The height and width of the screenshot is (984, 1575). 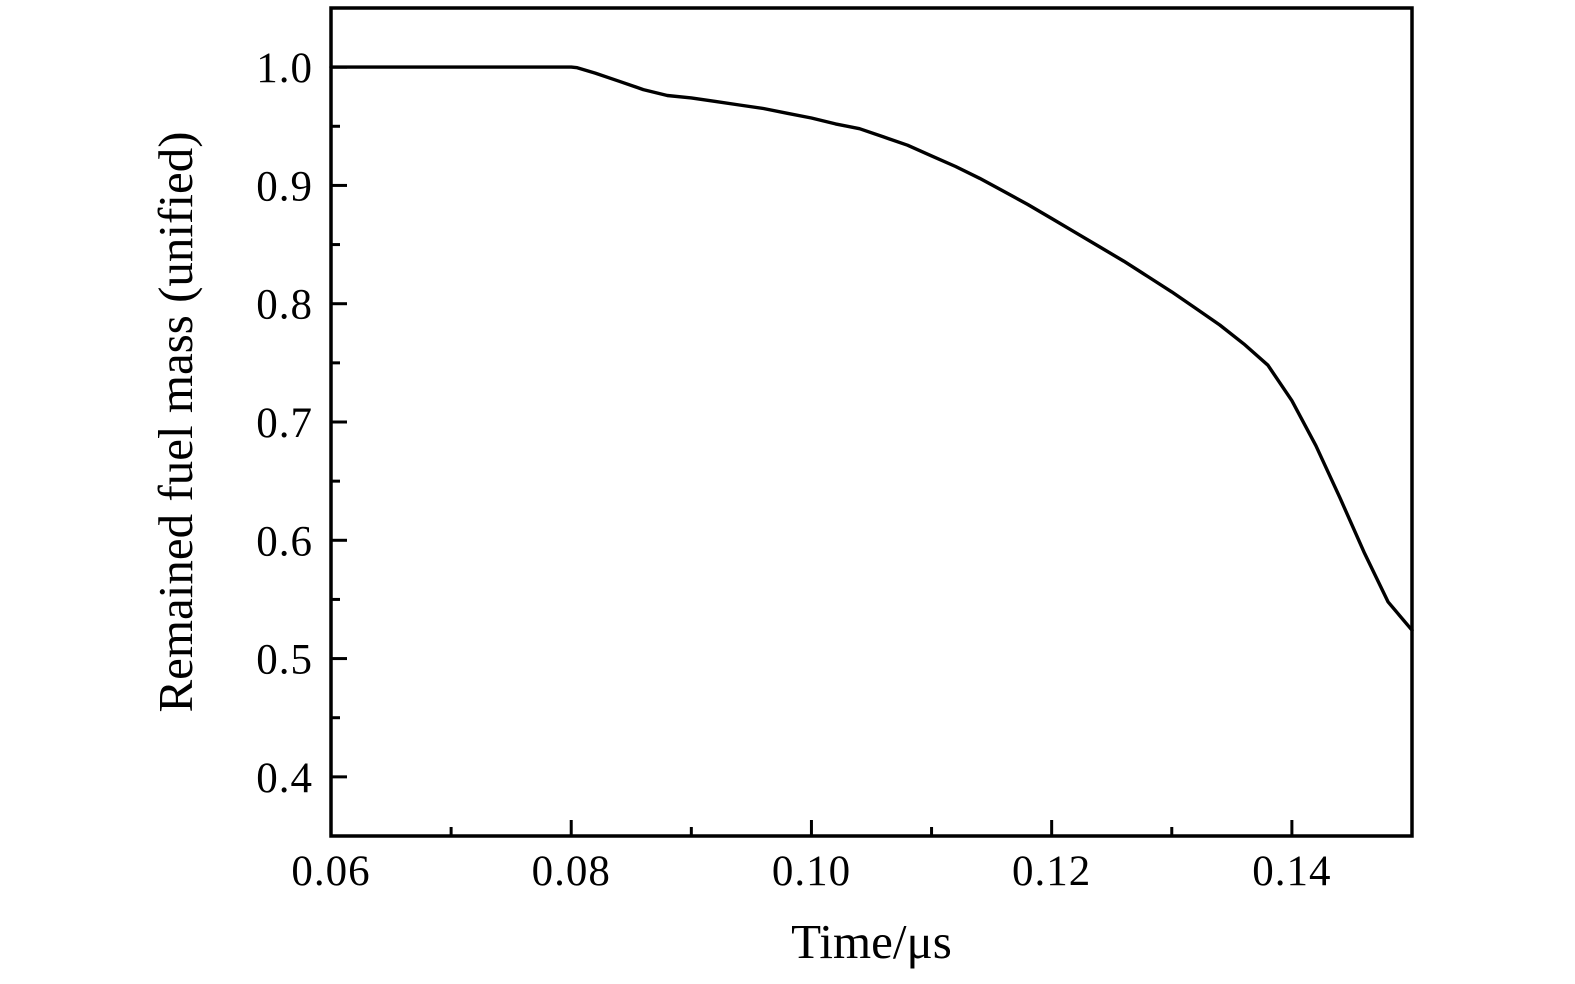 I want to click on y-tick-label: 0.7, so click(x=284, y=423).